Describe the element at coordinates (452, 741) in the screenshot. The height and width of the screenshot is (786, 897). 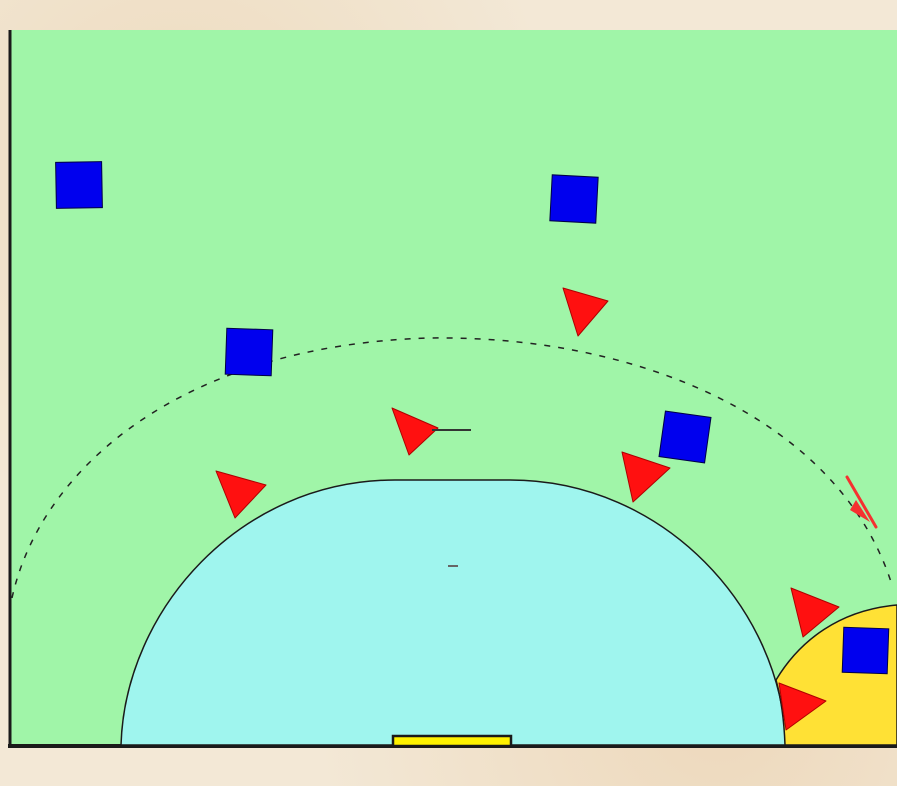
I see `goal` at that location.